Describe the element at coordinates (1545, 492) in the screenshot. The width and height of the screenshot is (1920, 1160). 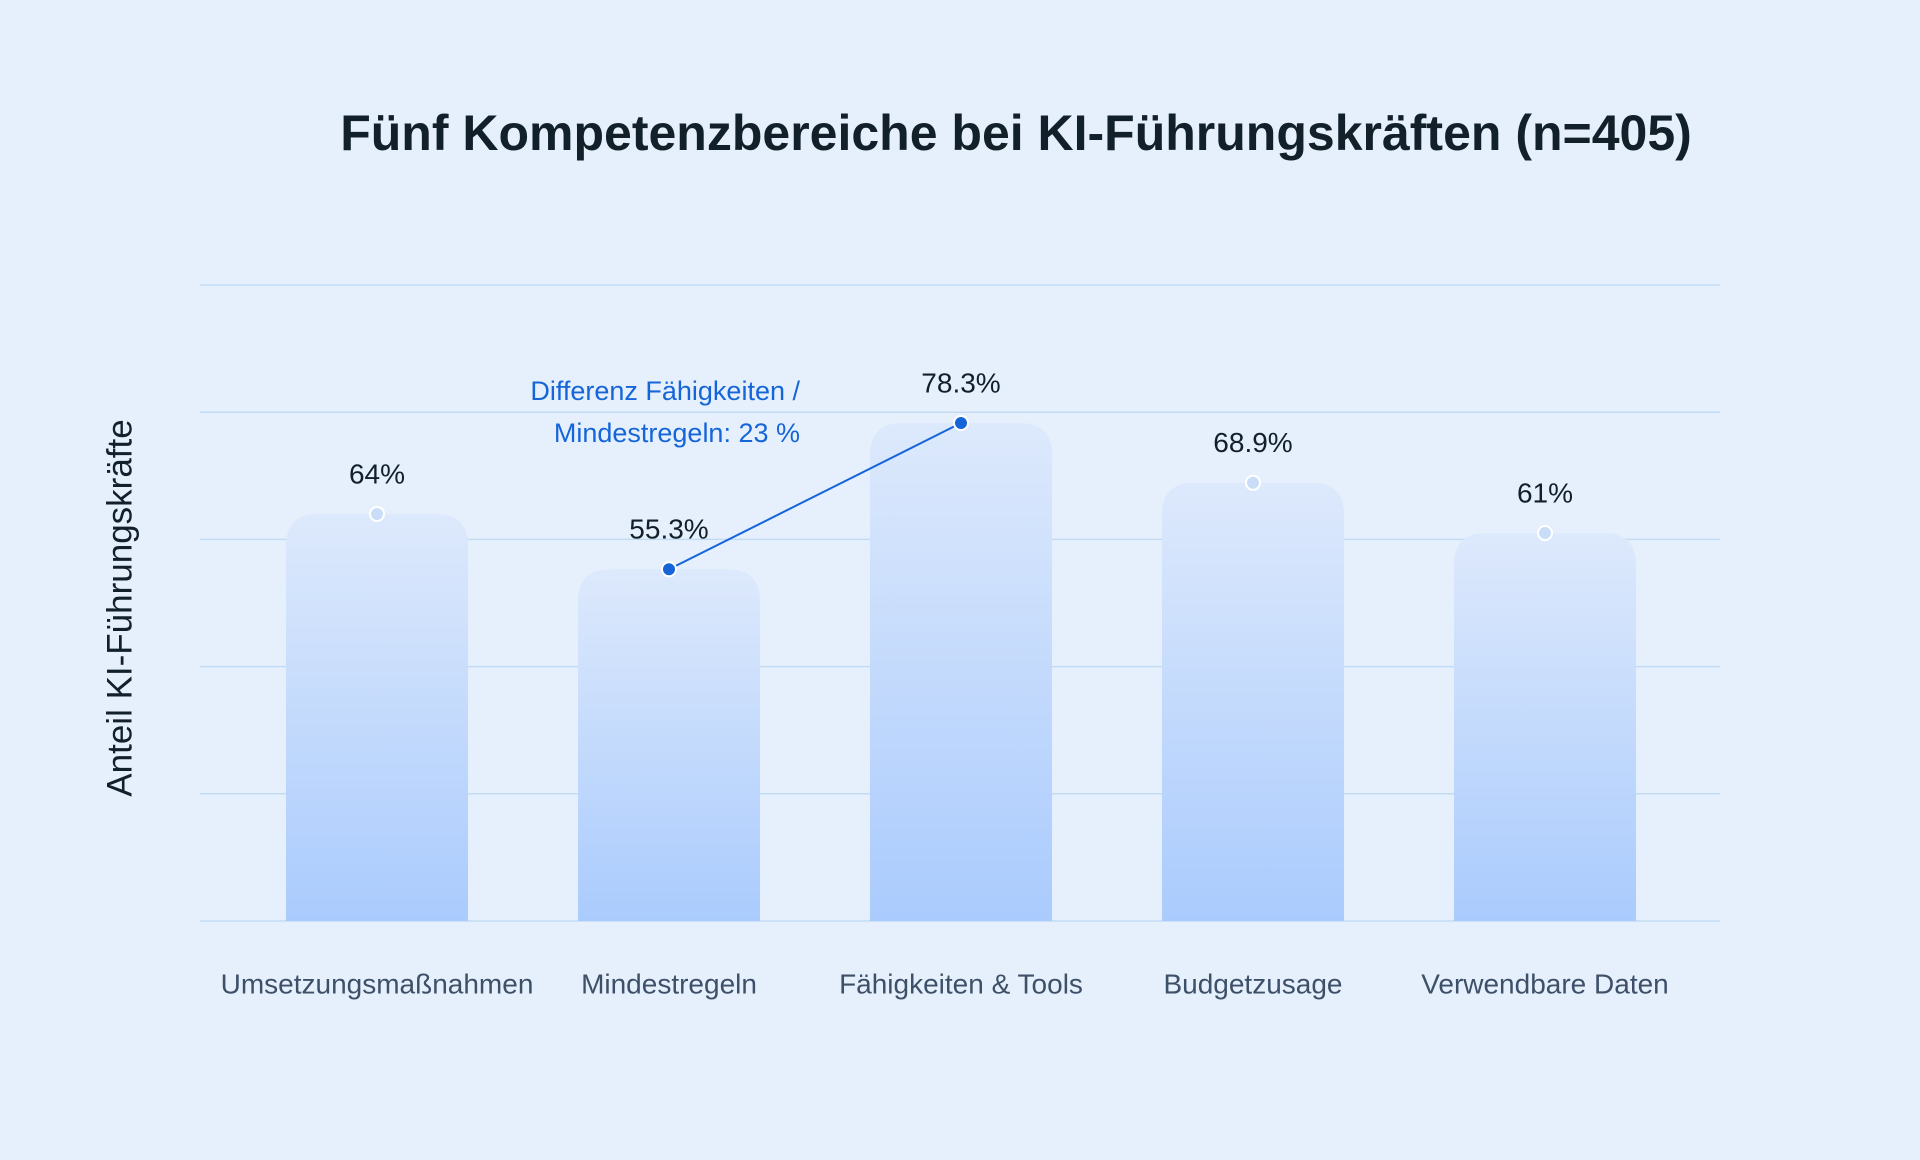
I see `value-label: 61%` at that location.